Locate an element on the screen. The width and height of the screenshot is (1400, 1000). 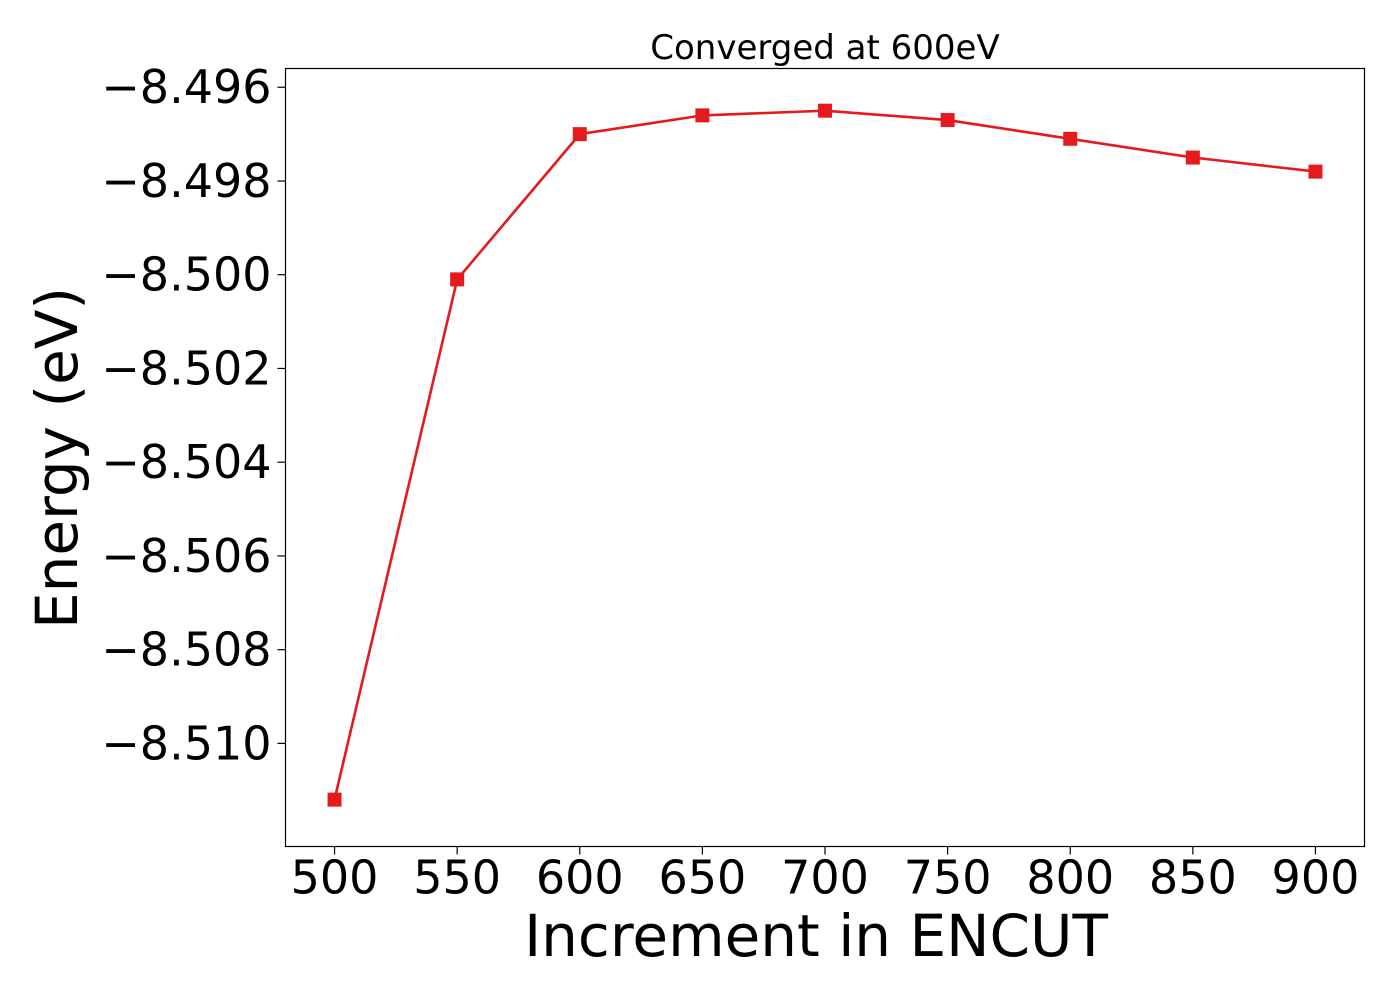
y-tick-label: −8.500 is located at coordinates (186, 275).